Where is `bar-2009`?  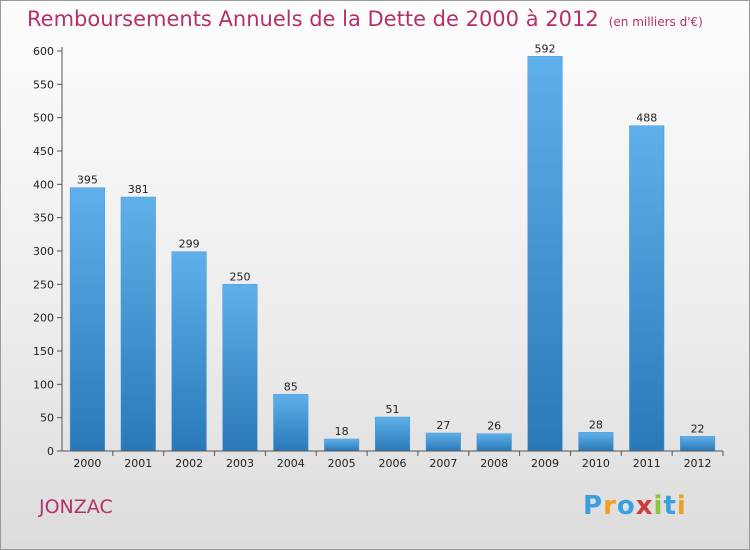
bar-2009 is located at coordinates (545, 254).